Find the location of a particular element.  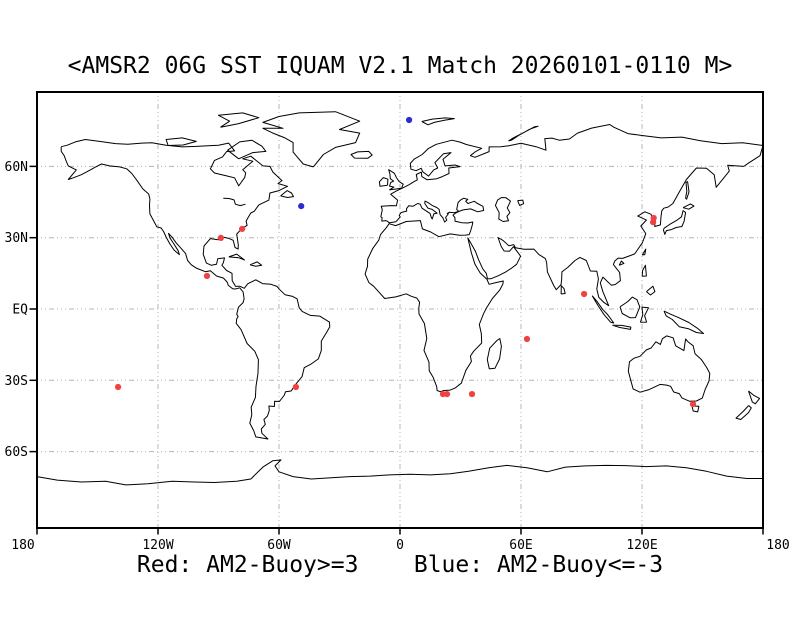

lat-tick-label: EQ is located at coordinates (20, 310).